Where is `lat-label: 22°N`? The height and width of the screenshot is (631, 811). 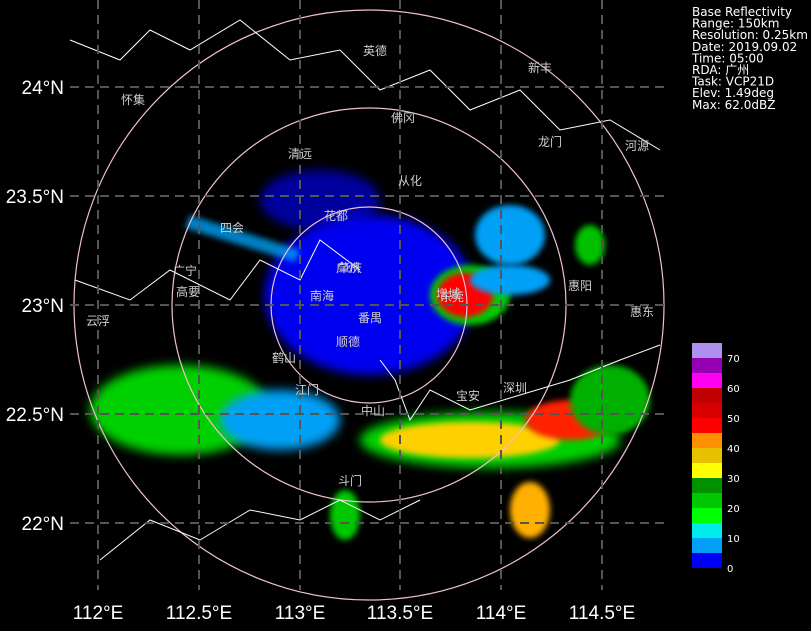 lat-label: 22°N is located at coordinates (43, 524).